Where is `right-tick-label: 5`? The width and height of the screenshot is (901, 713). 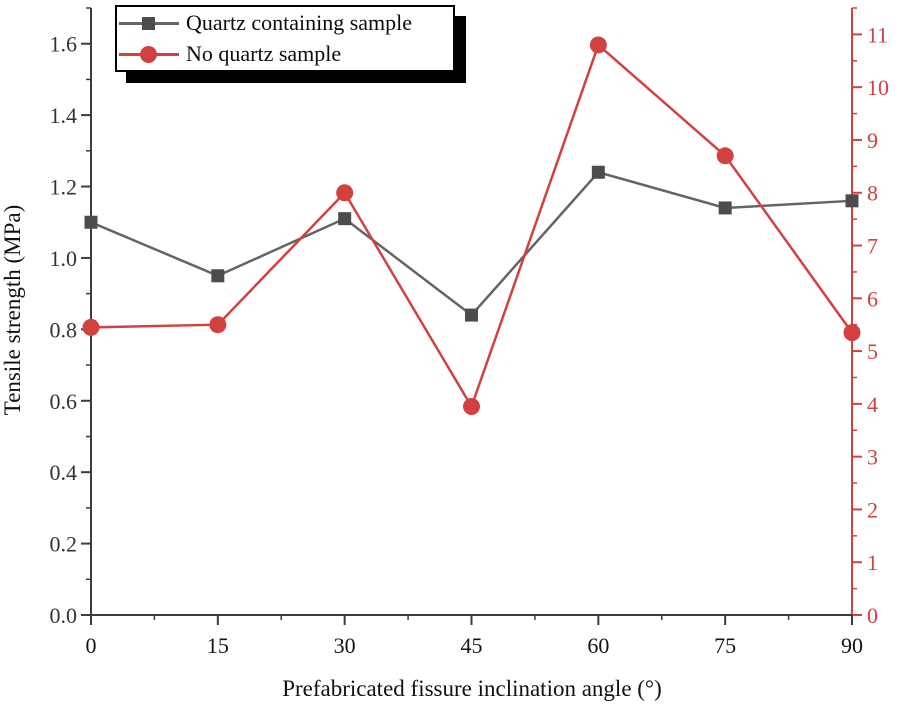
right-tick-label: 5 is located at coordinates (872, 351).